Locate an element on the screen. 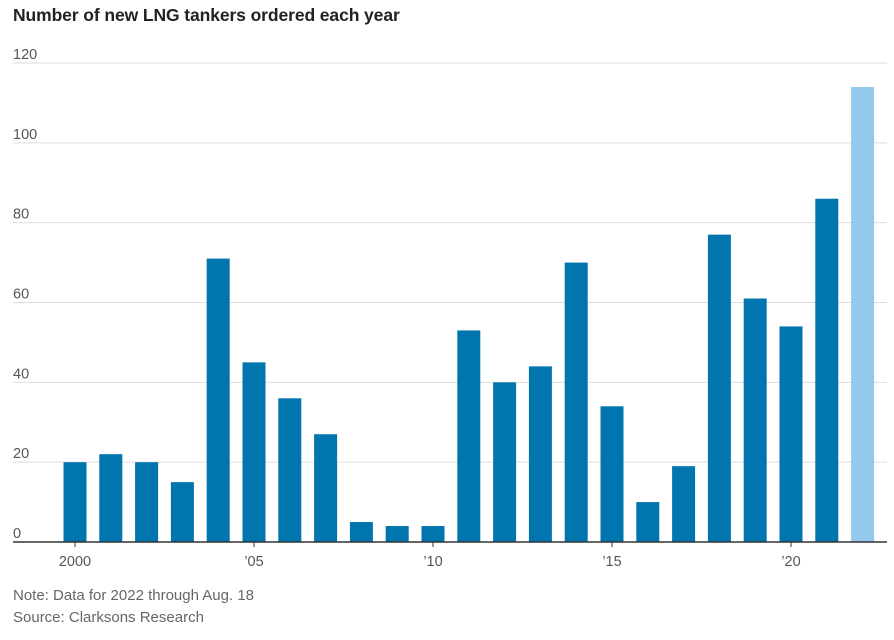  chart-note: Note: Data for 2022 through Aug. 18 is located at coordinates (134, 595).